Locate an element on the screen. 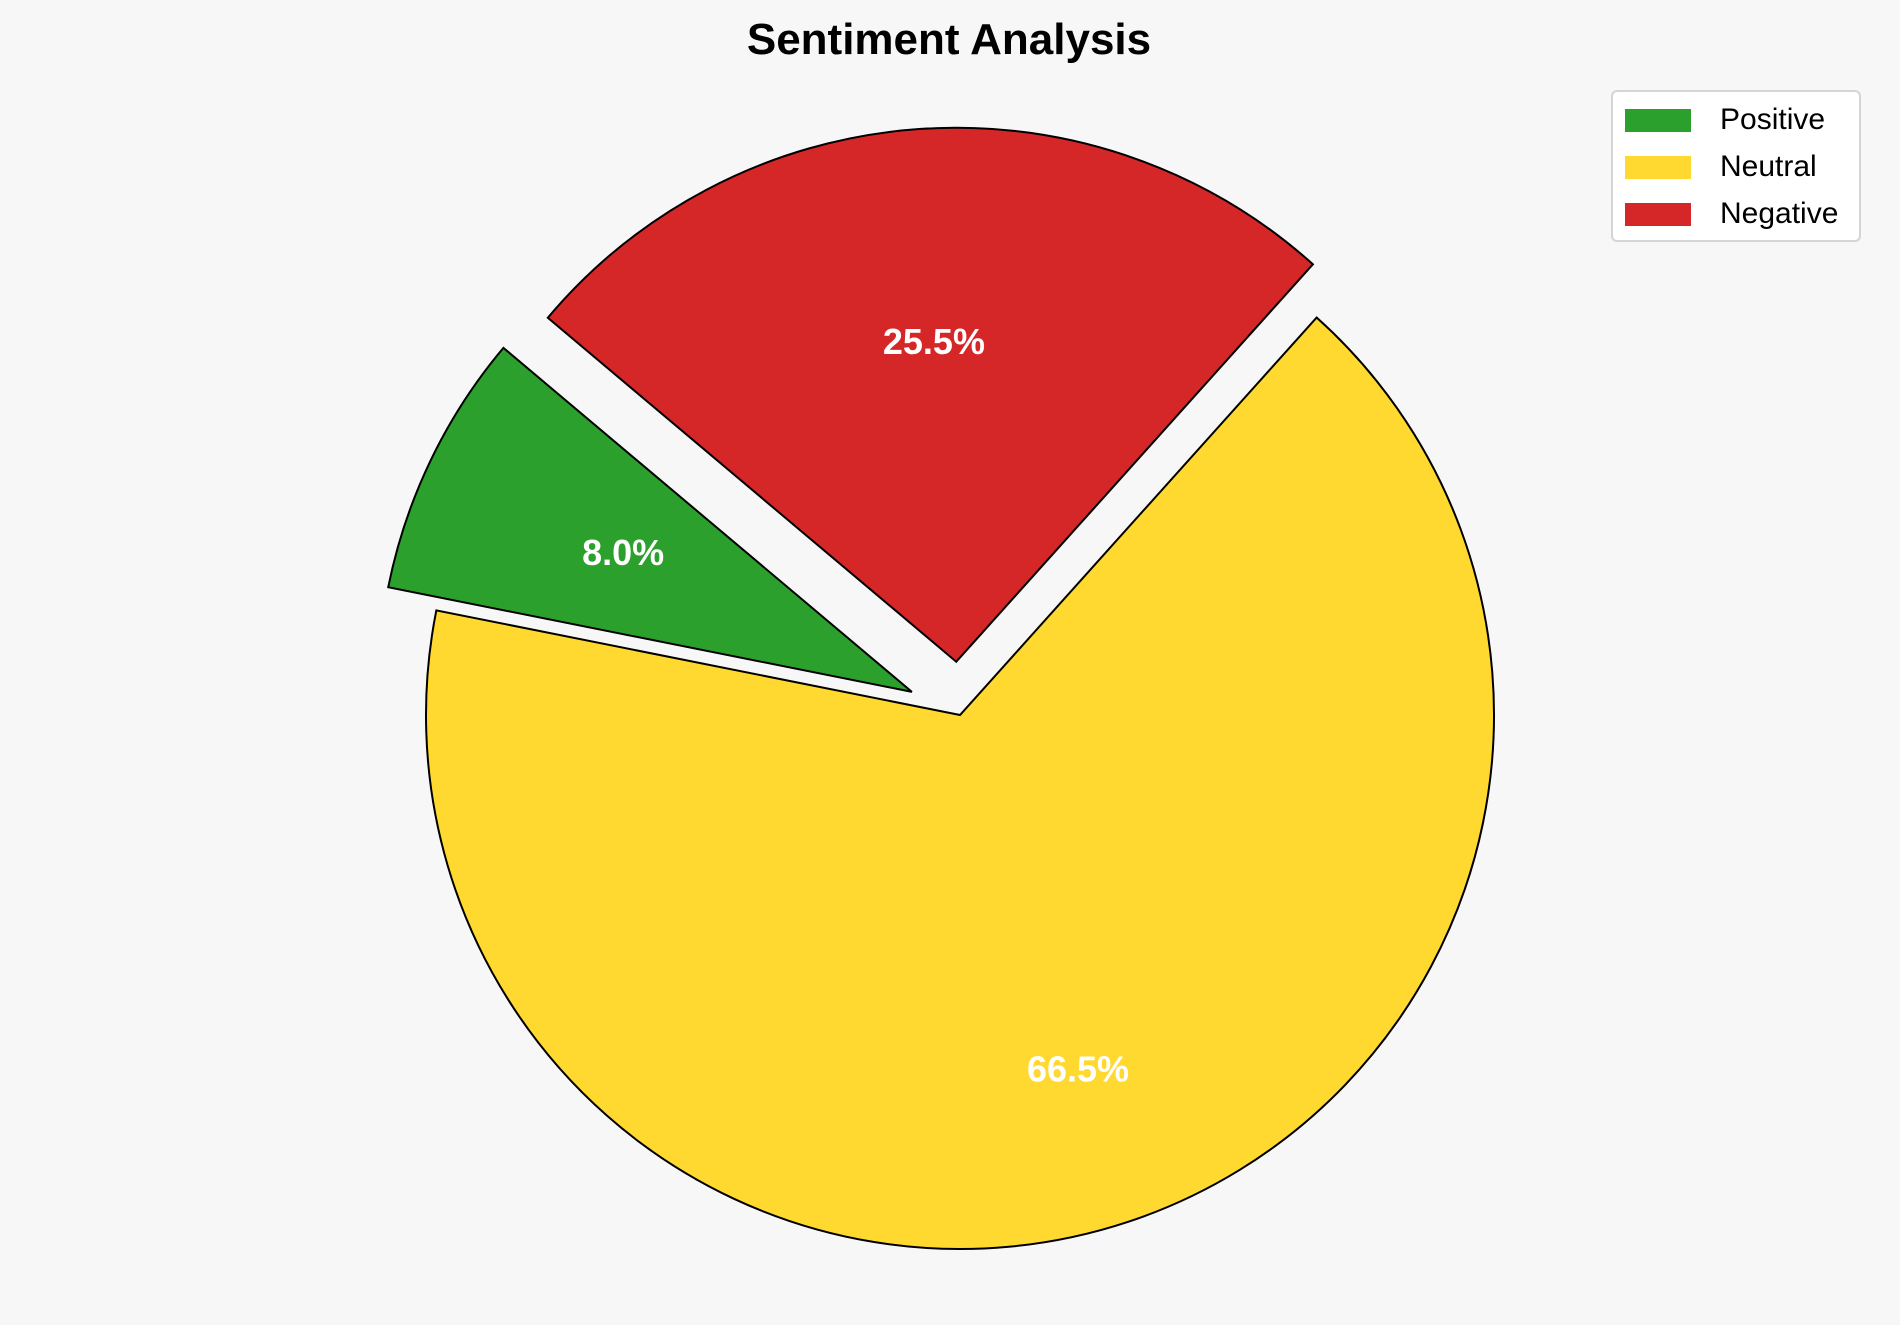 The height and width of the screenshot is (1325, 1900). pie-slice-positive is located at coordinates (650, 519).